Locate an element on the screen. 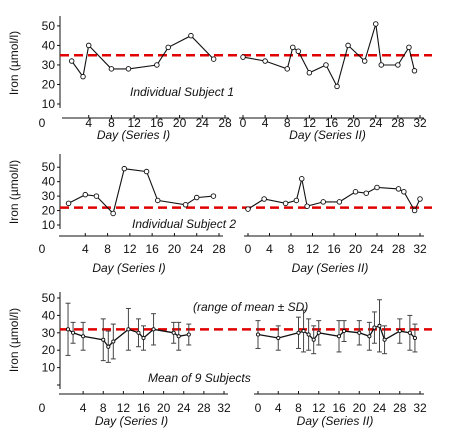  chart-annotation-2: Mean of 9 Subjects is located at coordinates (199, 378).